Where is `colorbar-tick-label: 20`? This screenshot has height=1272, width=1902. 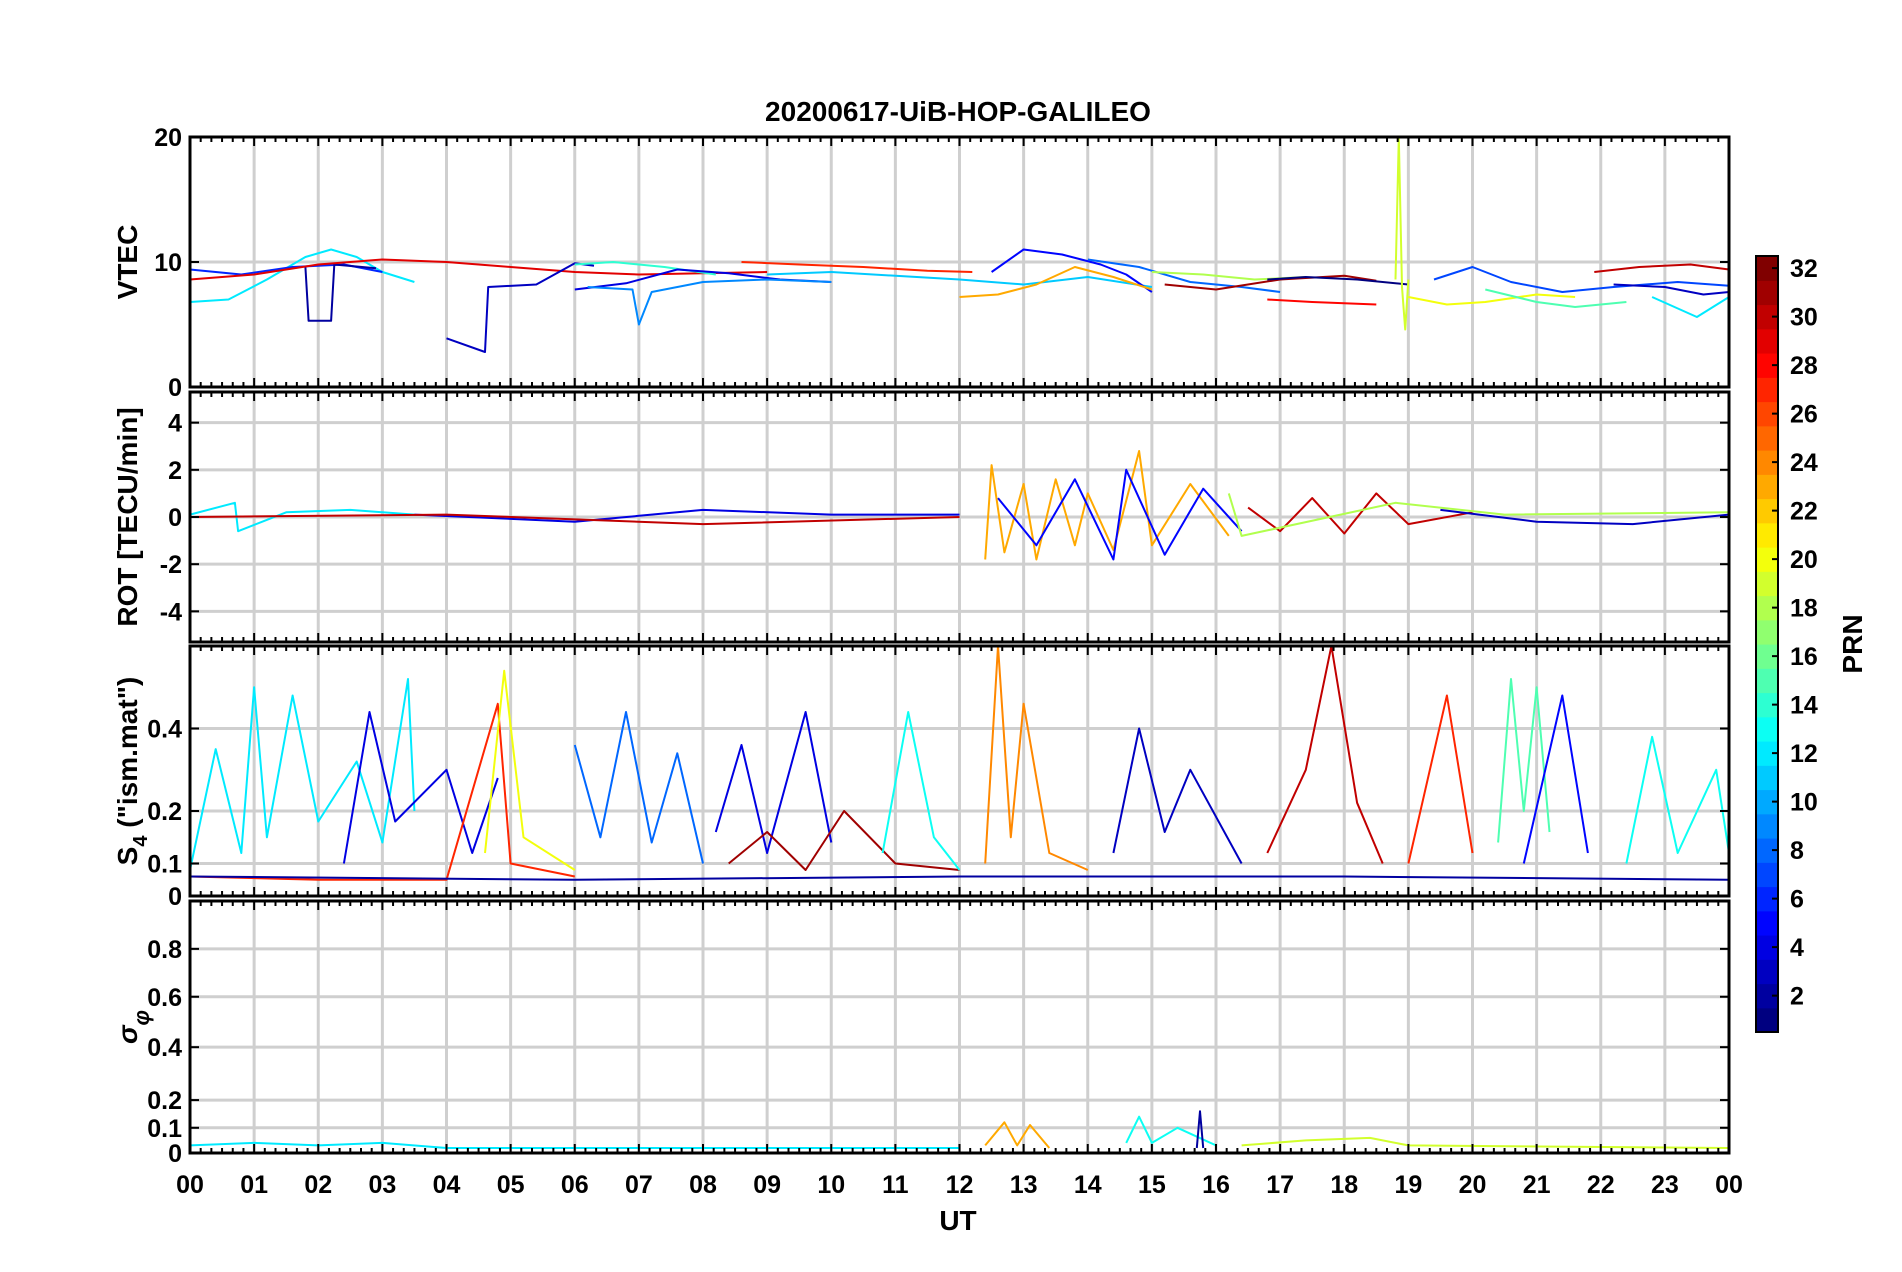
colorbar-tick-label: 20 is located at coordinates (1804, 560).